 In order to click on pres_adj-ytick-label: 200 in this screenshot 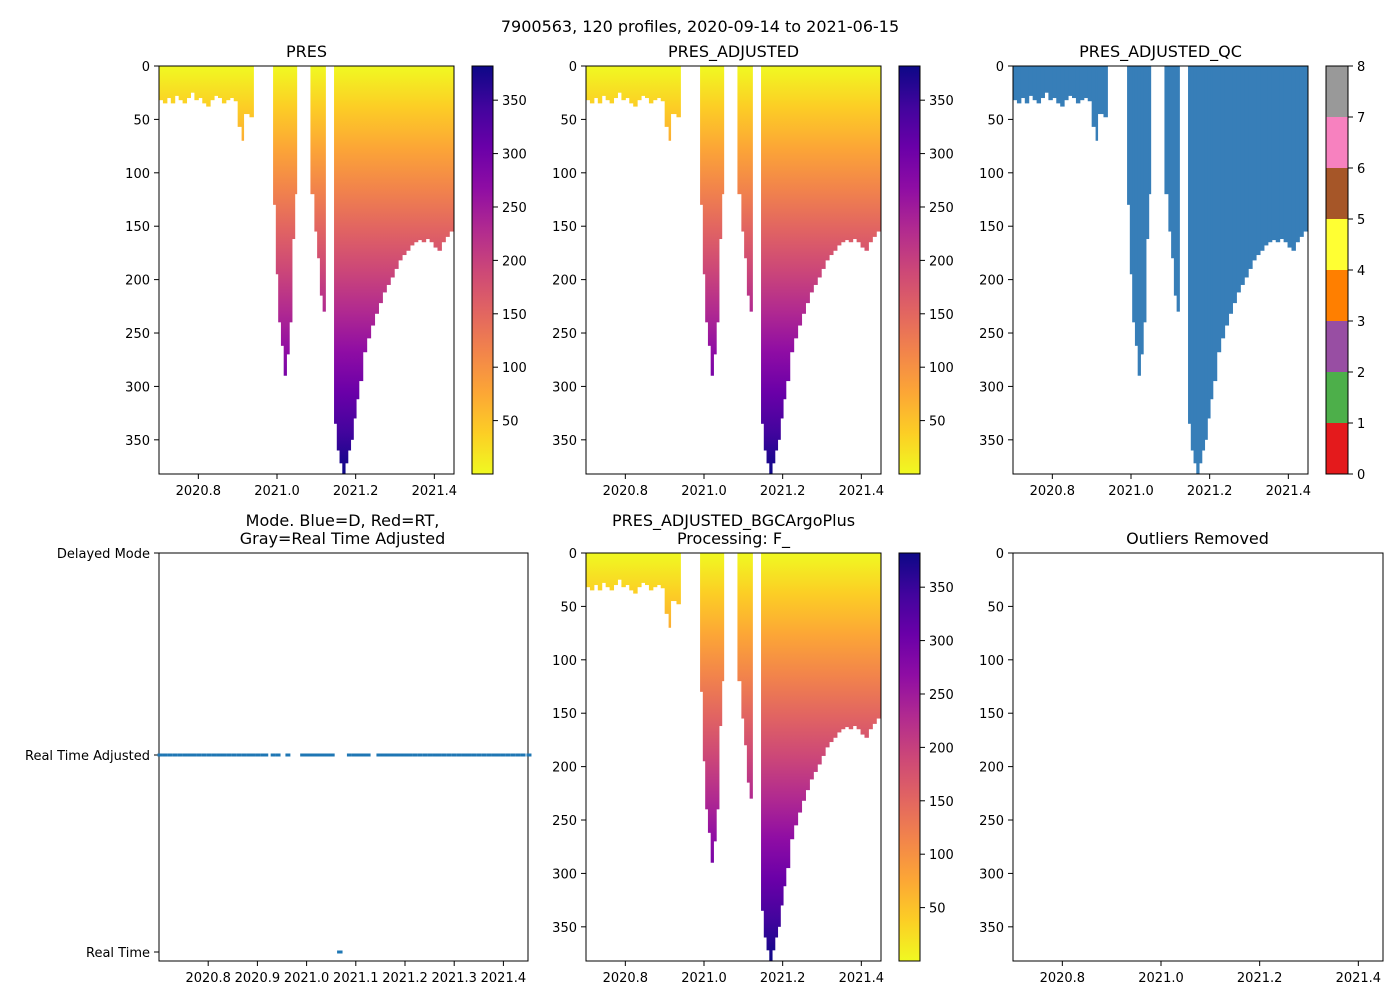, I will do `click(564, 281)`.